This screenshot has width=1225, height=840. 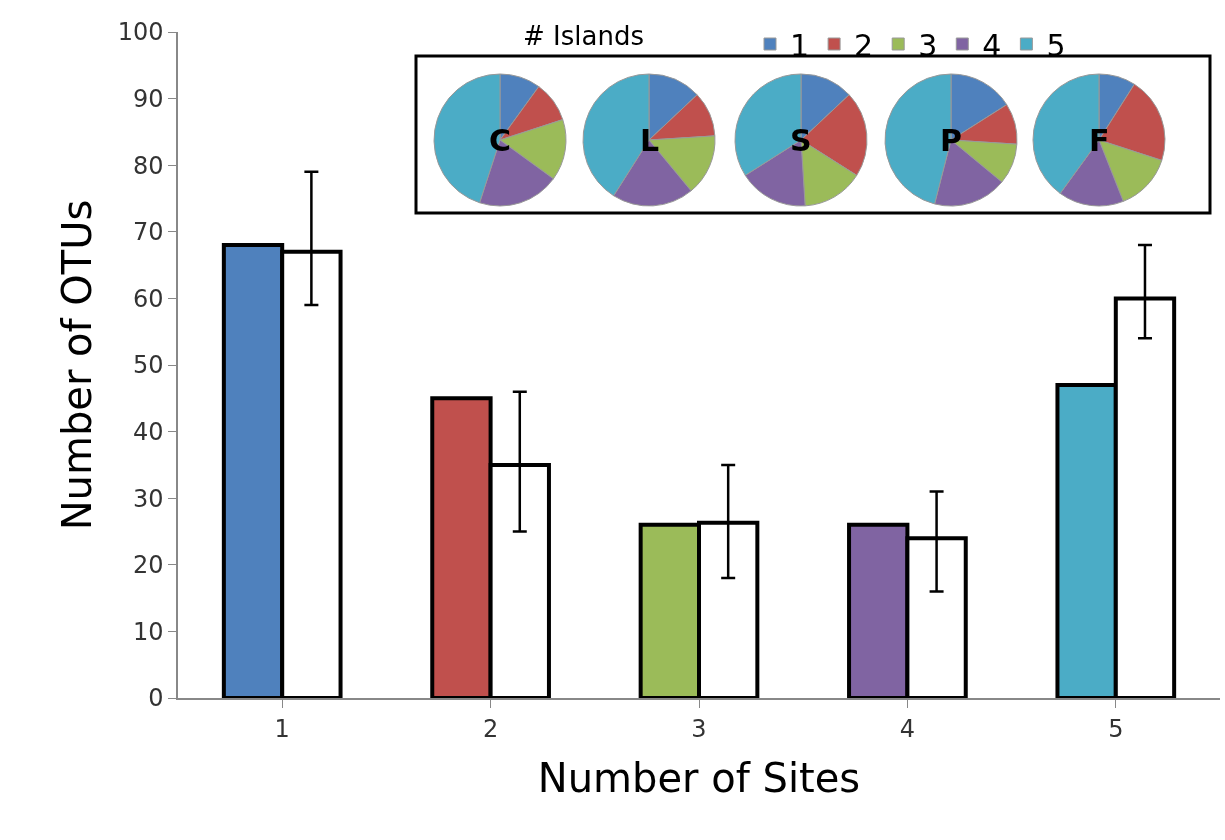 What do you see at coordinates (148, 232) in the screenshot?
I see `y-tick-label: 70` at bounding box center [148, 232].